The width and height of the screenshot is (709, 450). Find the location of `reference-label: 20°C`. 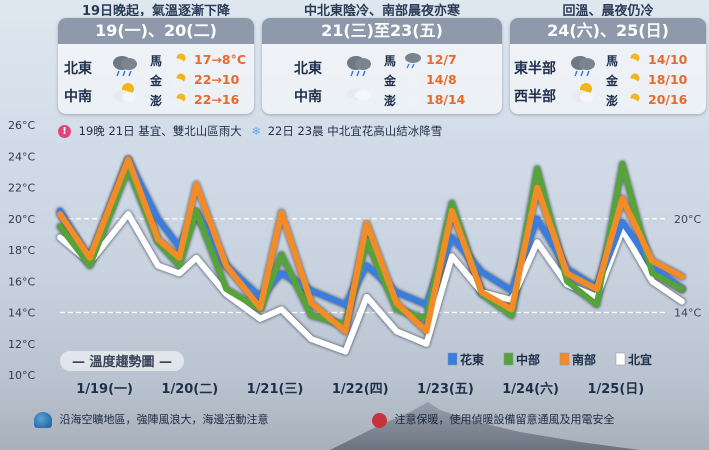

reference-label: 20°C is located at coordinates (687, 219).